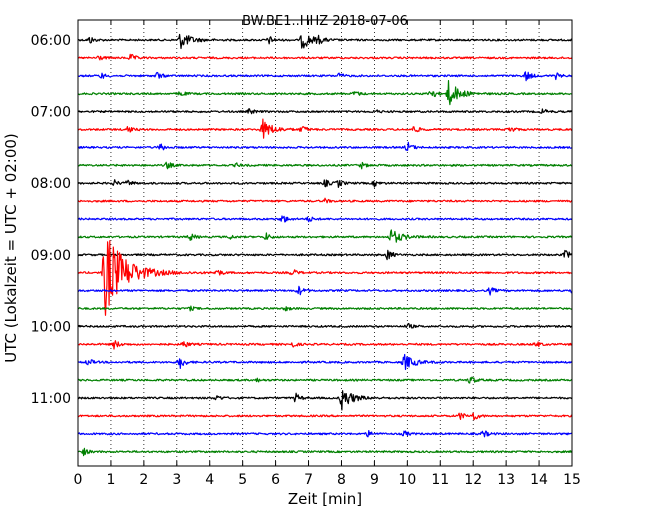  I want to click on x-tick-label: 10, so click(407, 480).